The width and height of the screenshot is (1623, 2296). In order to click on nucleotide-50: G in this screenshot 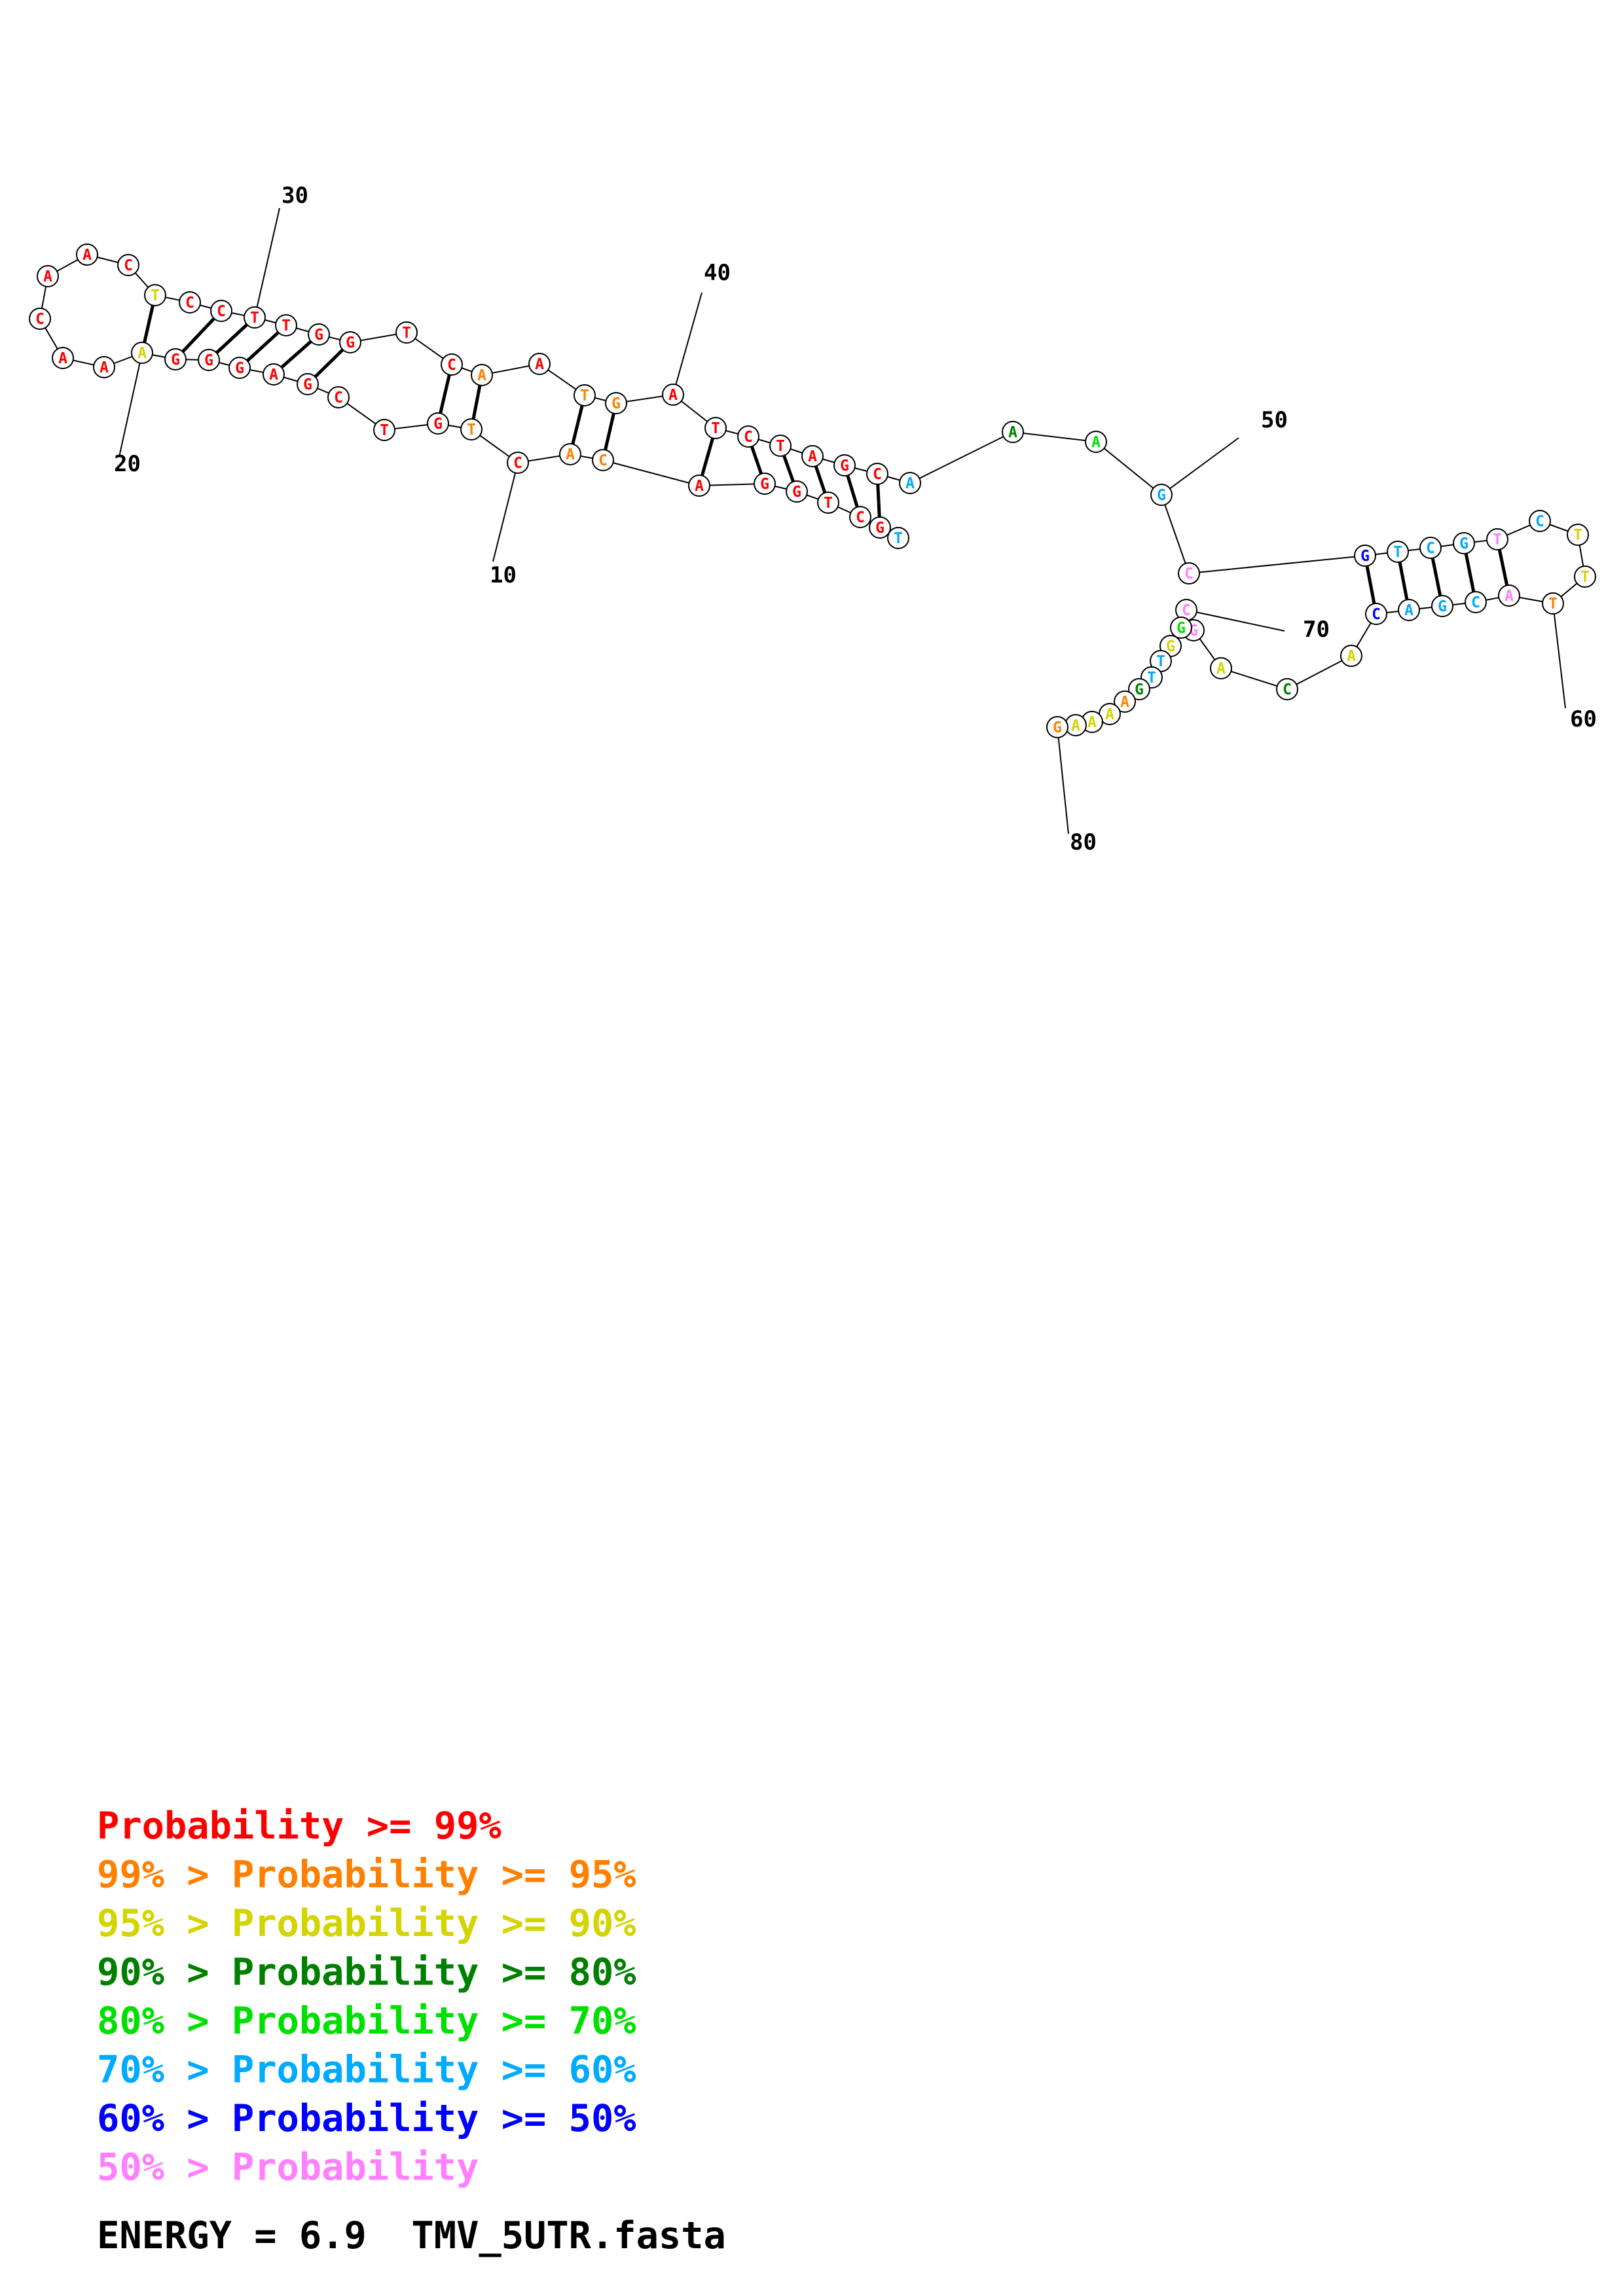, I will do `click(1161, 495)`.